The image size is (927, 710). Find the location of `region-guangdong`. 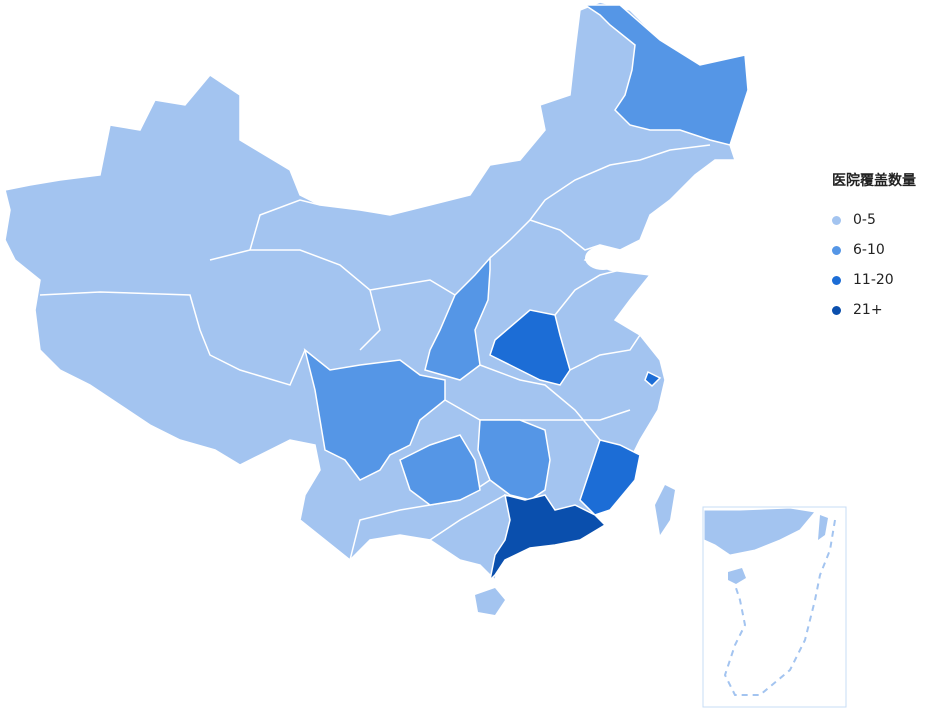

region-guangdong is located at coordinates (547, 538).